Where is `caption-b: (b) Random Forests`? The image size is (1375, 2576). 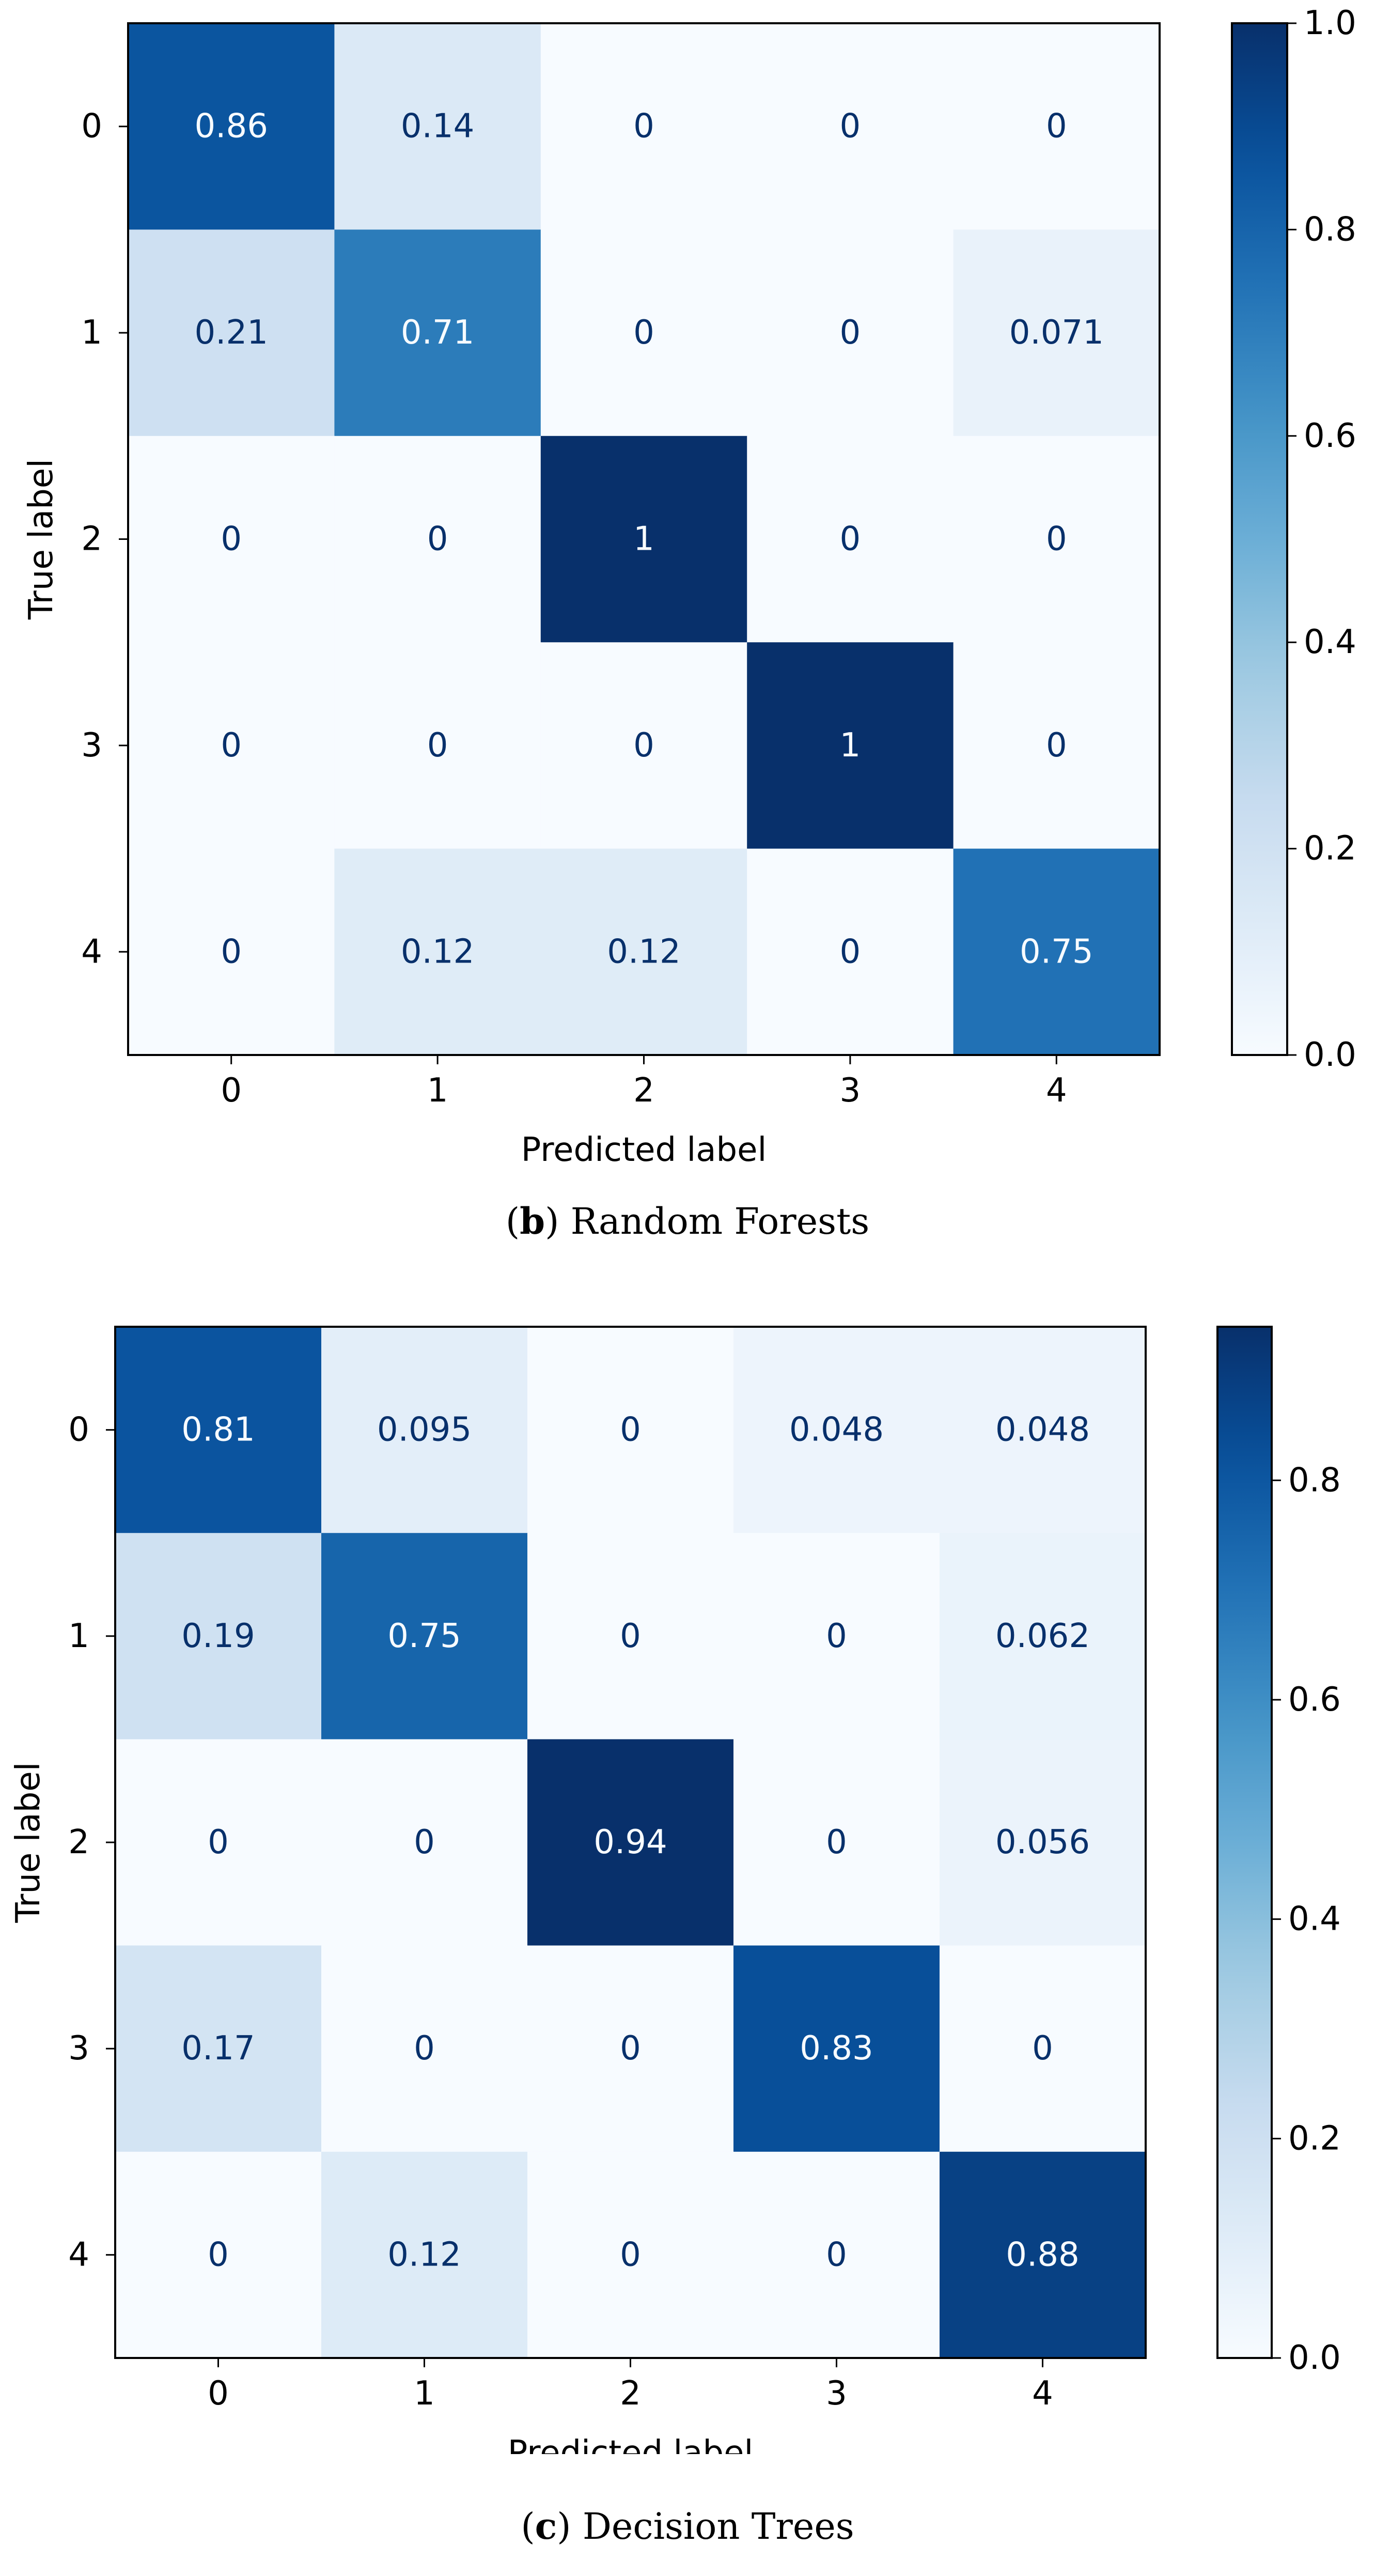 caption-b: (b) Random Forests is located at coordinates (687, 1221).